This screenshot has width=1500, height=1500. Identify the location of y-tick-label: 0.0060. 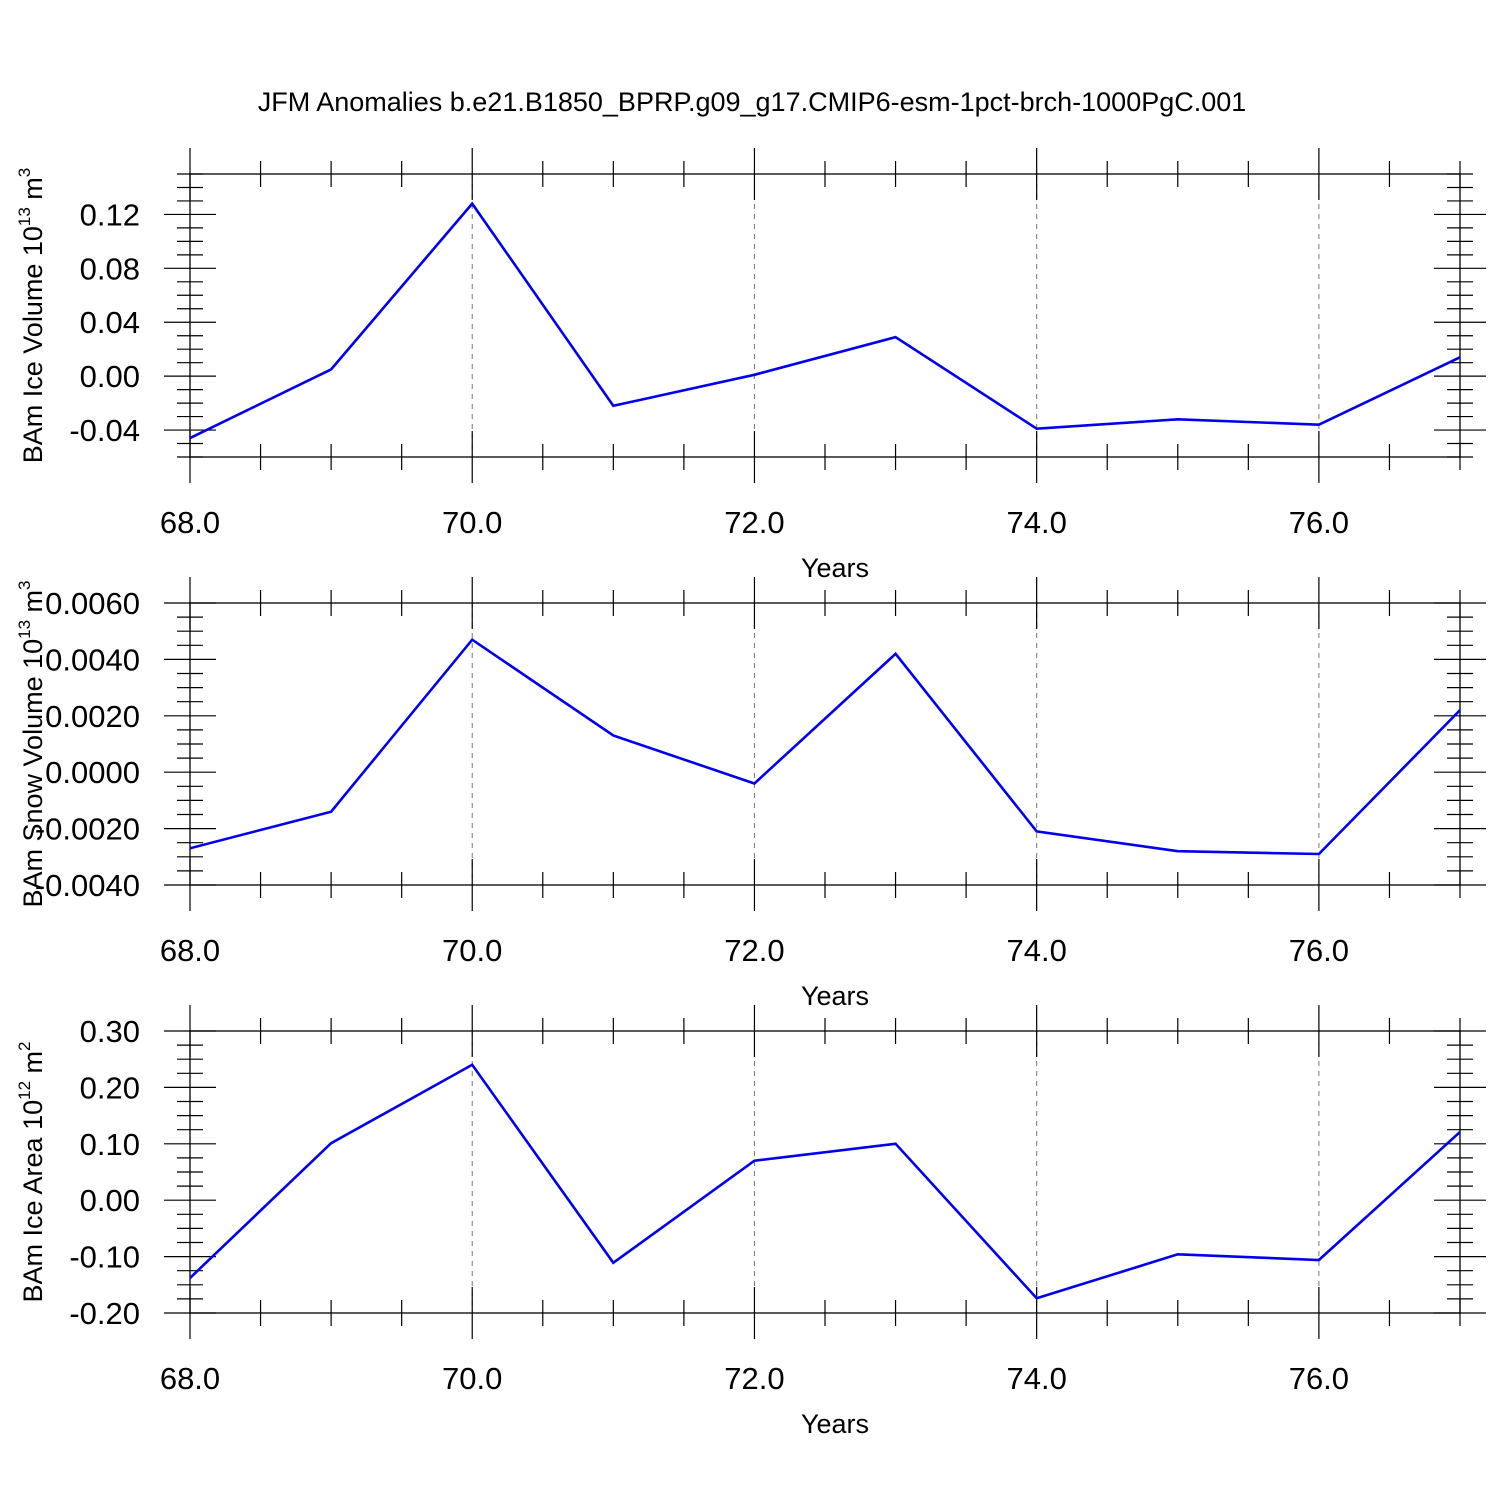
(92, 603).